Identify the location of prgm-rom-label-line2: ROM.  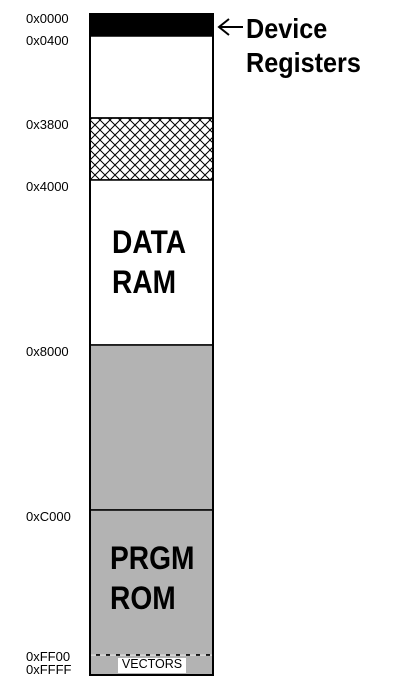
(143, 598).